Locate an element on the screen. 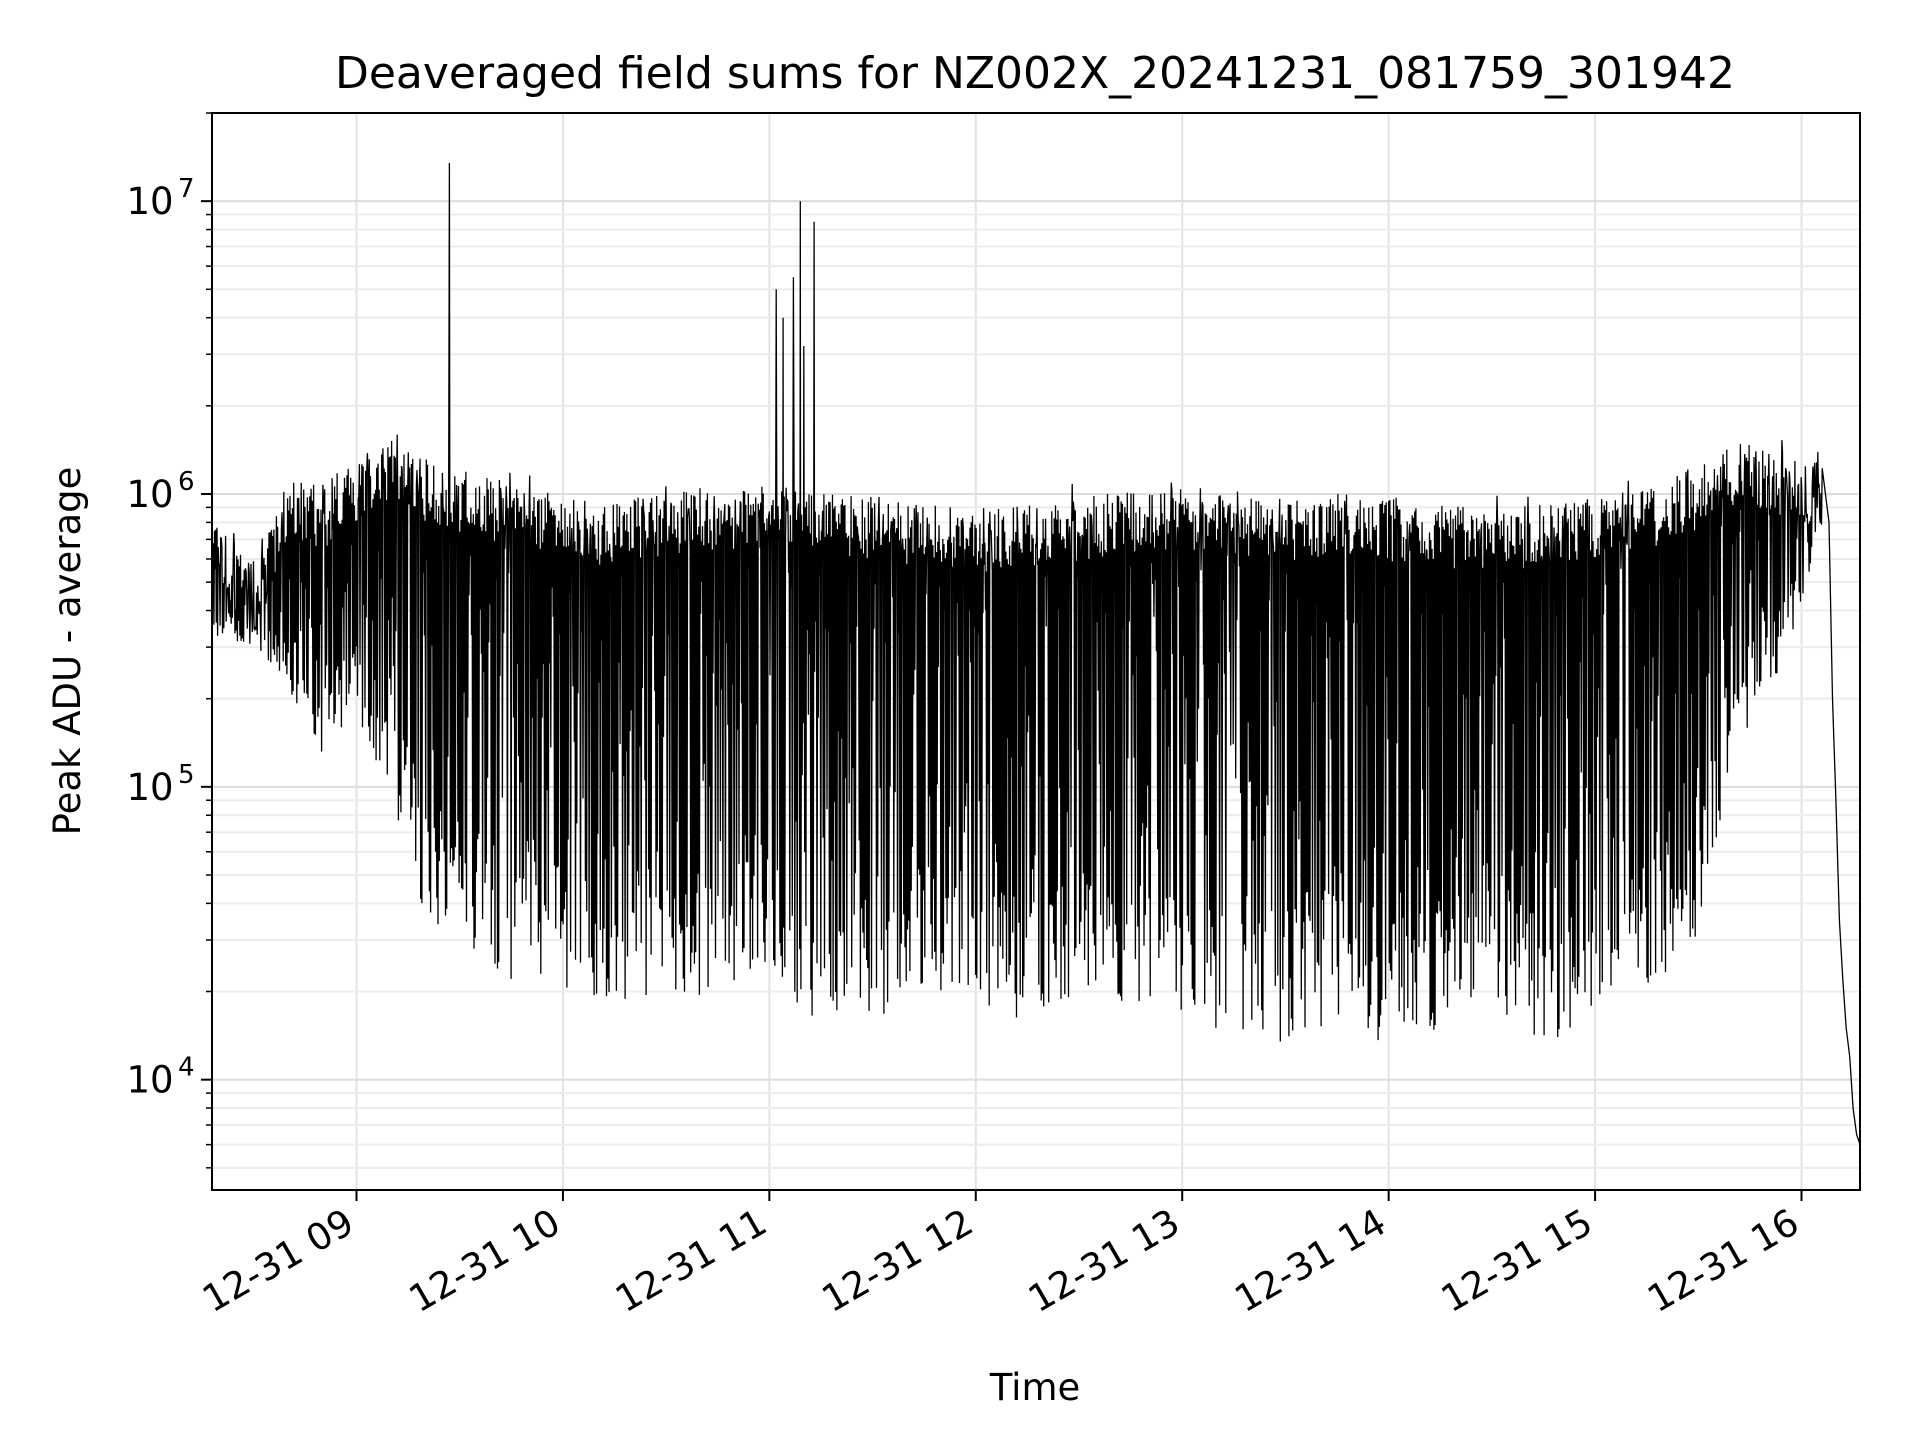 Image resolution: width=1920 pixels, height=1440 pixels. y-tick-exponent: 4 is located at coordinates (186, 1068).